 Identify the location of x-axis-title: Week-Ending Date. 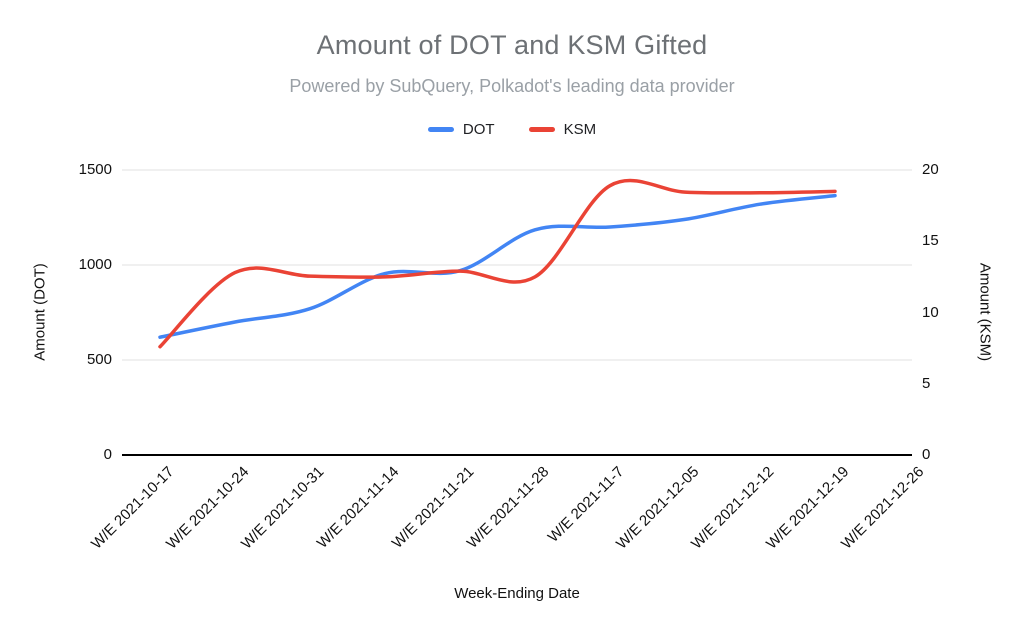
(517, 593).